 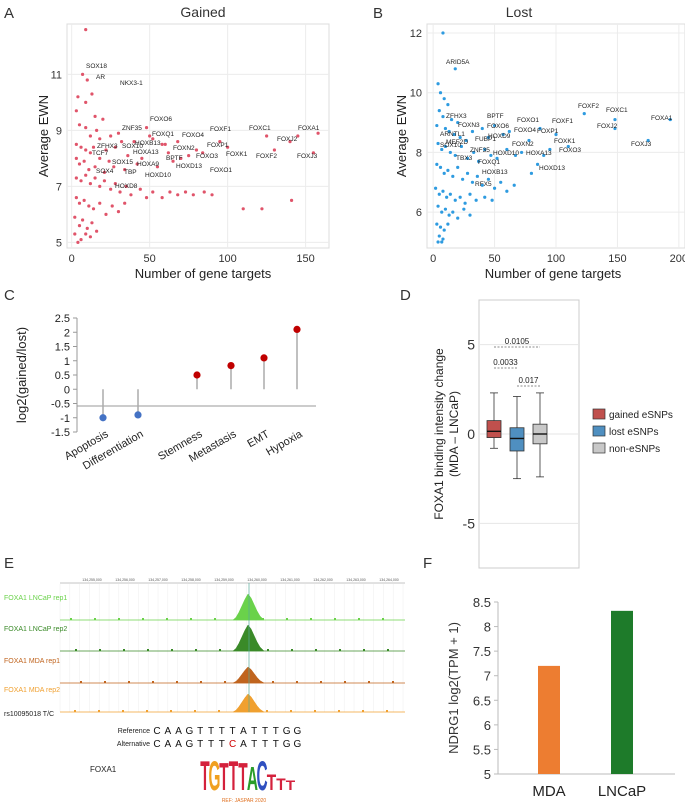 I want to click on point-label: FOXF2, so click(x=588, y=106).